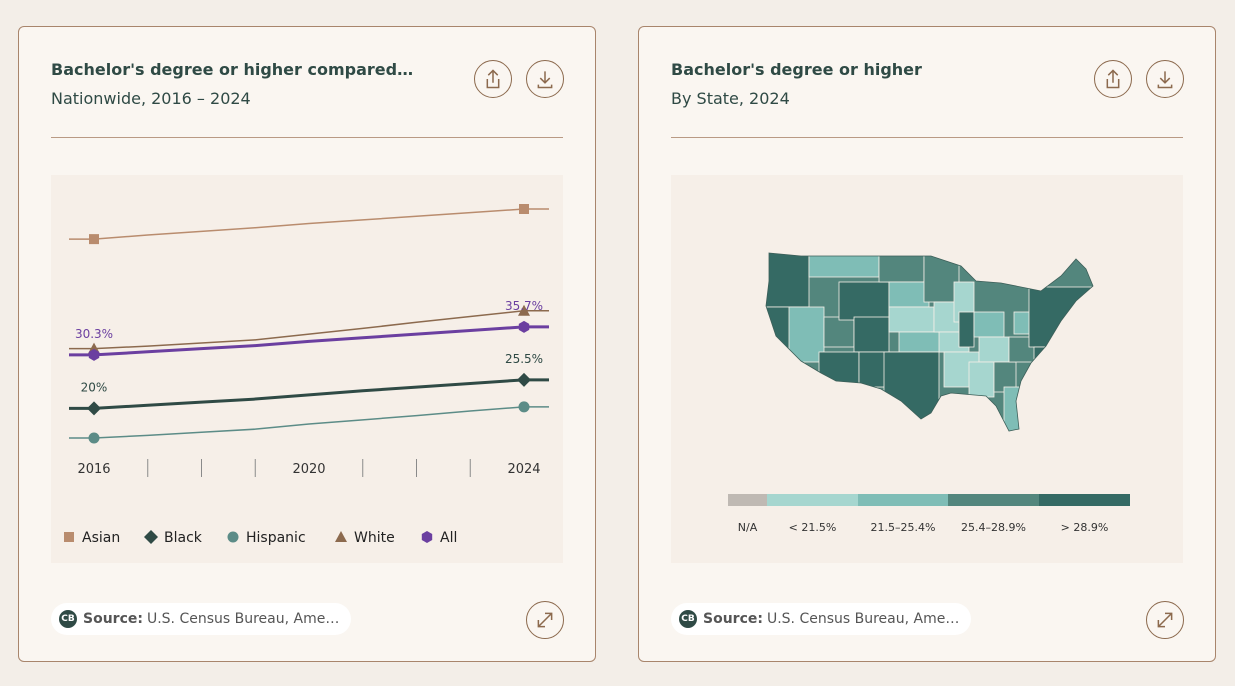 The height and width of the screenshot is (686, 1235). Describe the element at coordinates (929, 342) in the screenshot. I see `map-outline` at that location.